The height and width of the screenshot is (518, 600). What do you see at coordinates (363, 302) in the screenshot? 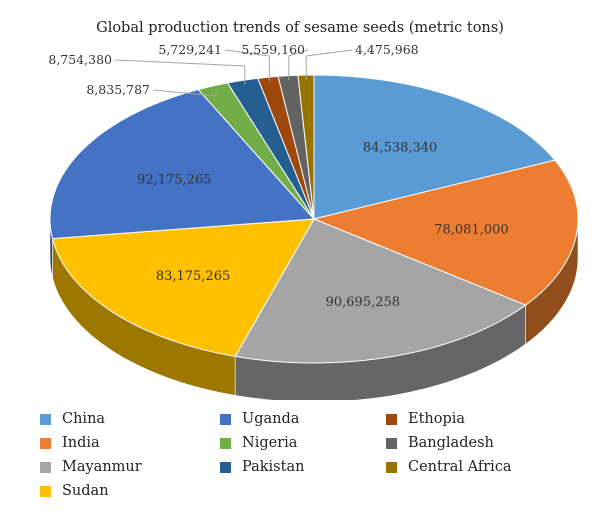
I see `data-label-mayanmur: 90,695,258` at bounding box center [363, 302].